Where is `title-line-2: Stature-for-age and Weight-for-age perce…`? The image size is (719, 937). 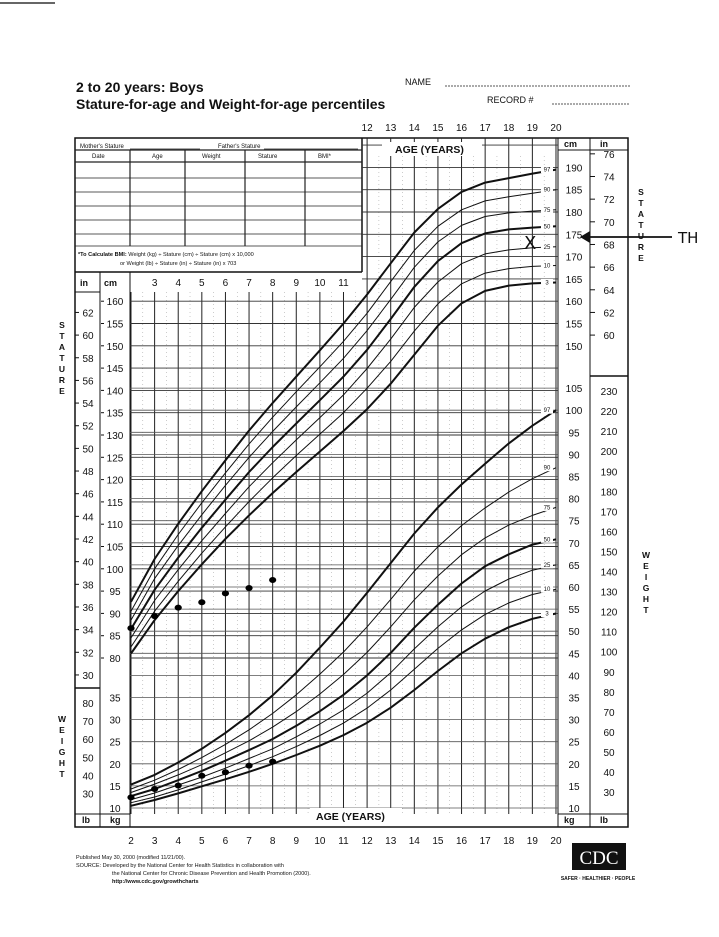
title-line-2: Stature-for-age and Weight-for-age perce… is located at coordinates (231, 104).